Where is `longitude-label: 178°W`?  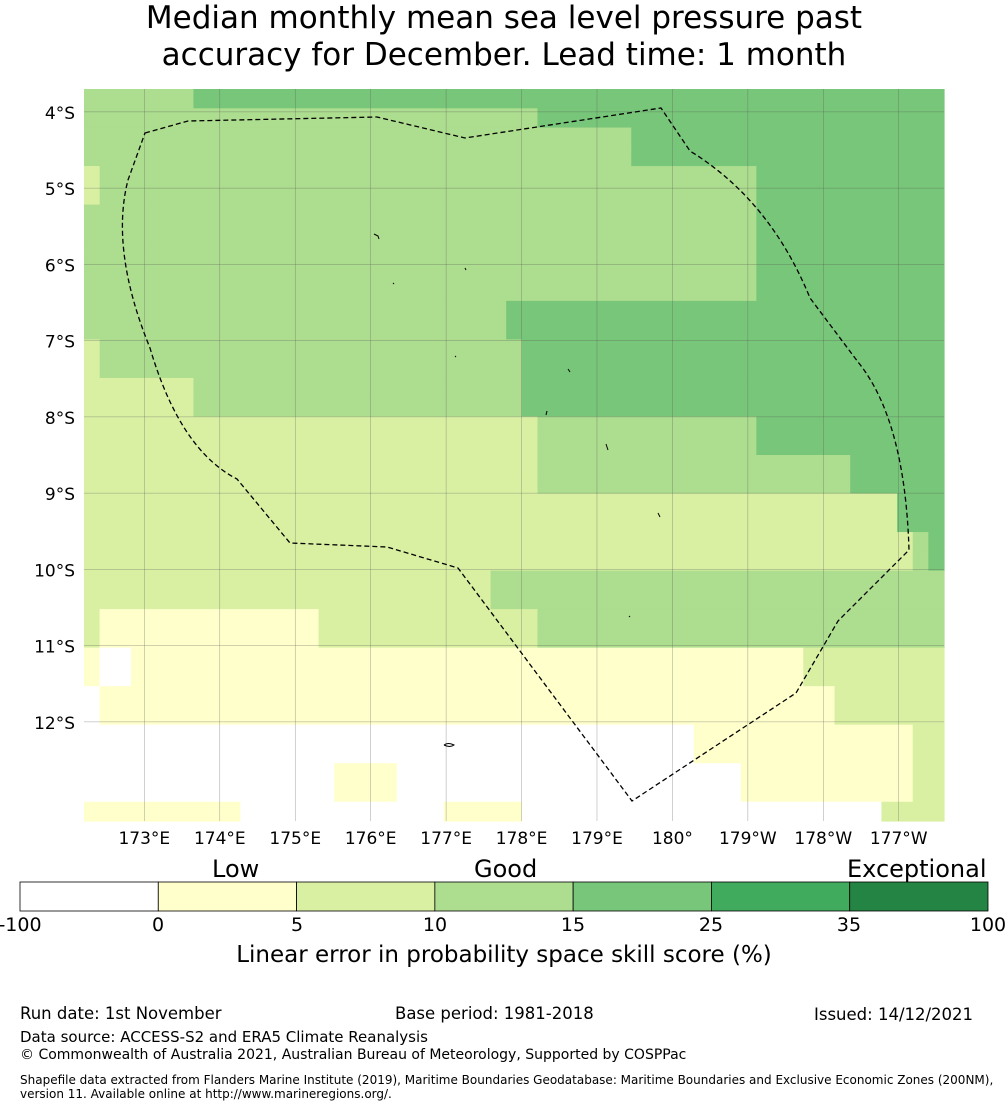 longitude-label: 178°W is located at coordinates (823, 839).